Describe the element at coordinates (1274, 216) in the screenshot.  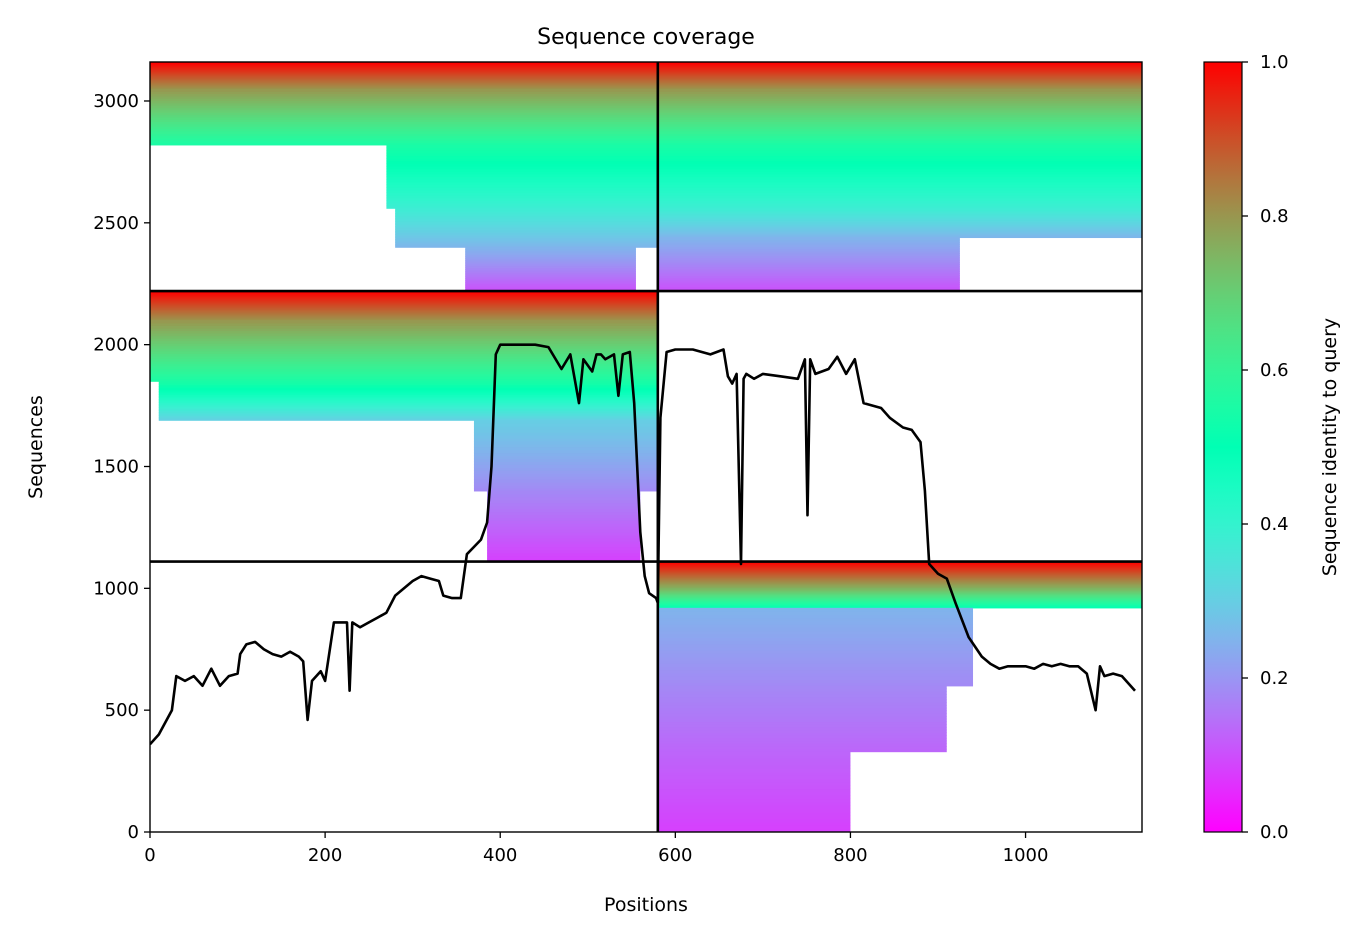
I see `colorbar-tick-label: 0.8` at that location.